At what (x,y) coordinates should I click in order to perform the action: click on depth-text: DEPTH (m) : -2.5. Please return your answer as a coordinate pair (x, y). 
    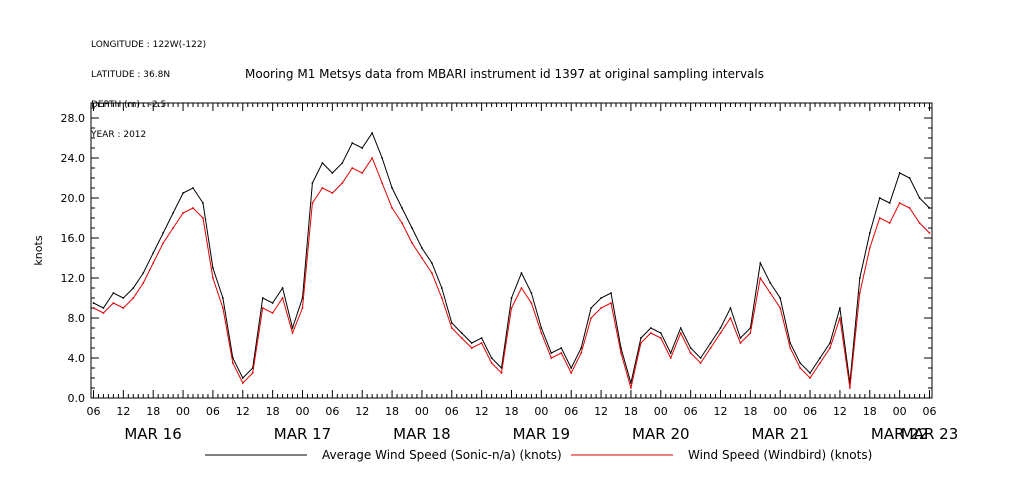
    Looking at the image, I should click on (129, 105).